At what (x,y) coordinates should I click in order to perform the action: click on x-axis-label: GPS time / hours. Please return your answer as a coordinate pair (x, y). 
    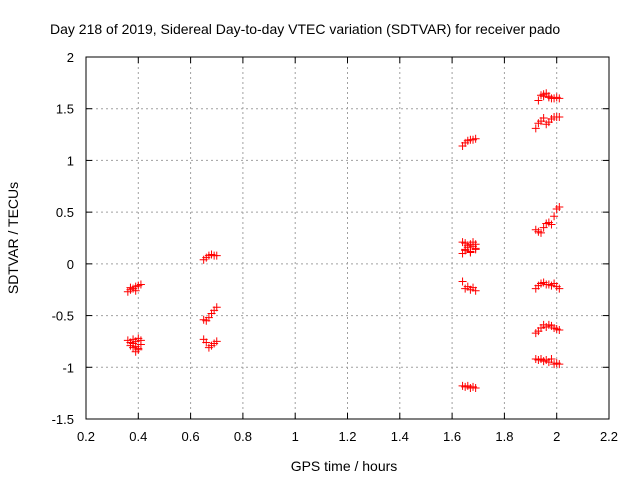
    Looking at the image, I should click on (344, 466).